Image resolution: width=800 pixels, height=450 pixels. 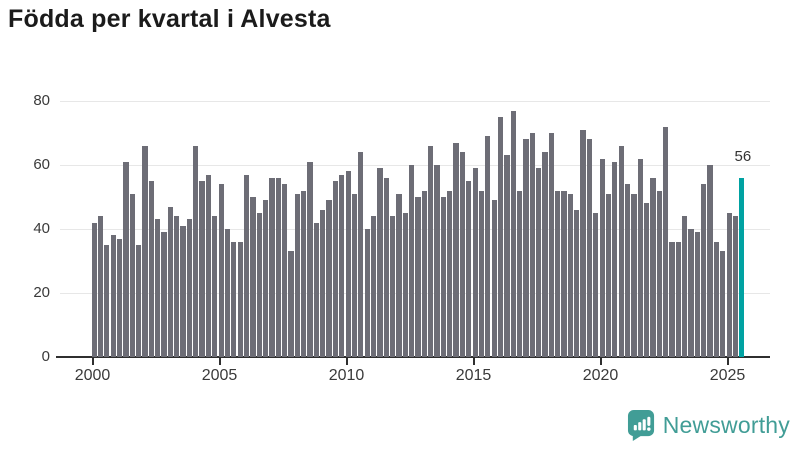 I want to click on y-axis-tick-label: 0, so click(x=45, y=356).